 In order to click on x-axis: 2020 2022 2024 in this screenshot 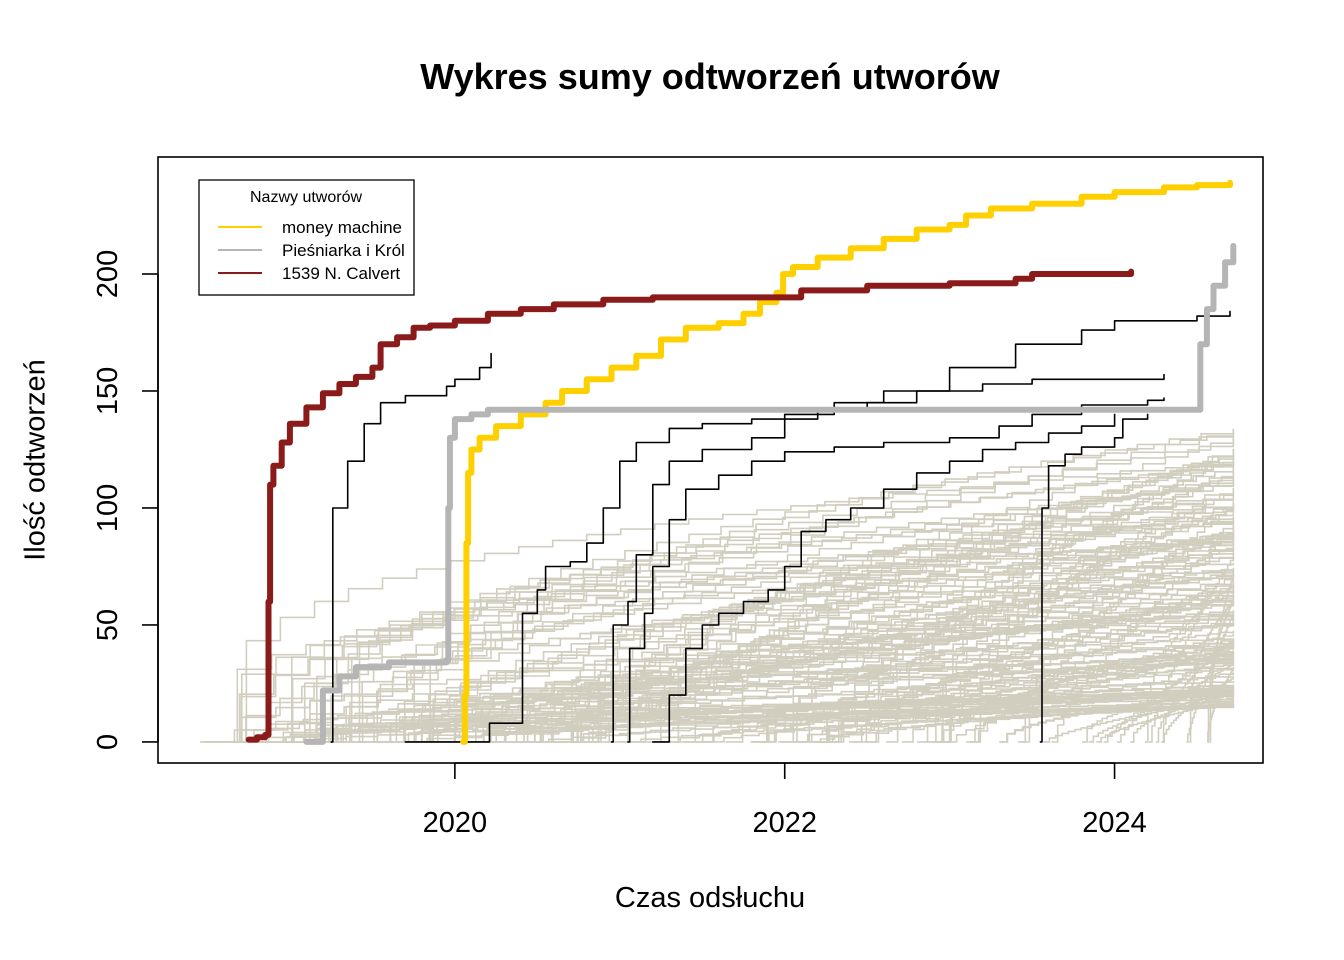, I will do `click(785, 800)`.